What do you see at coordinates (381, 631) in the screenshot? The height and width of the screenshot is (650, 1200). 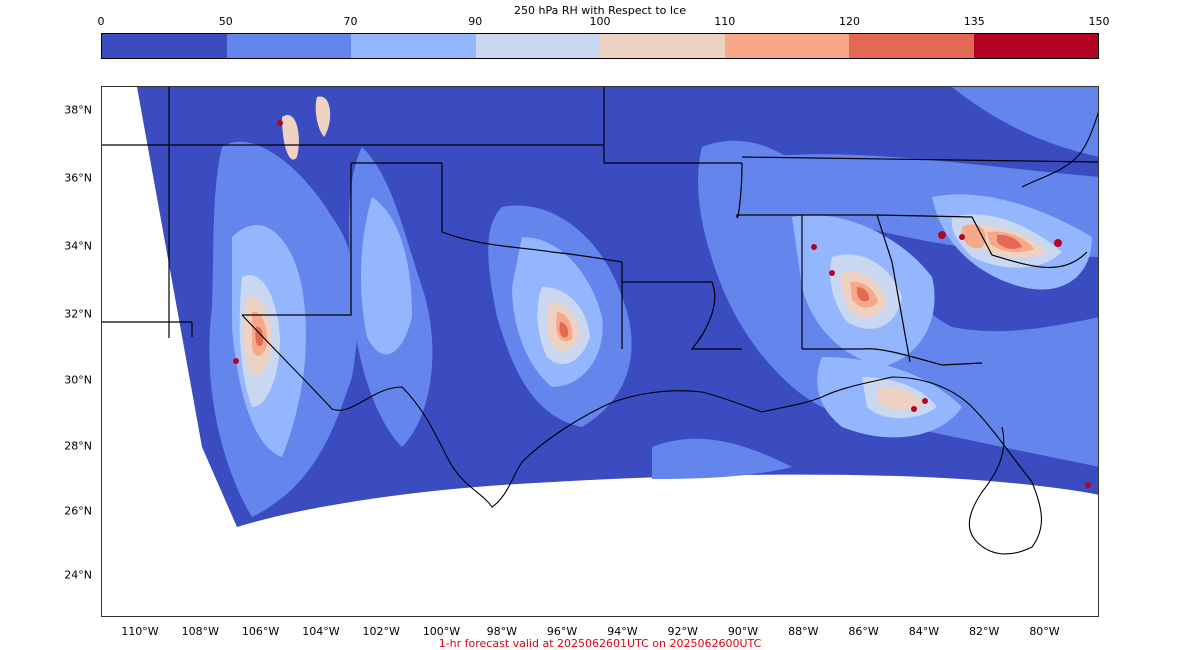 I see `longitude-label: 102°W` at bounding box center [381, 631].